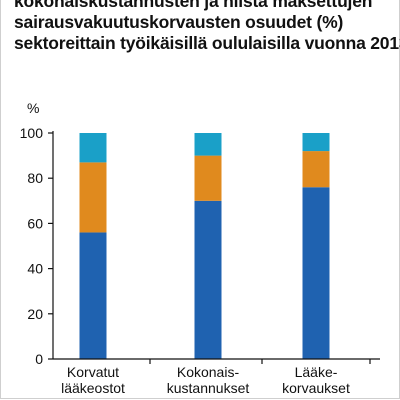  What do you see at coordinates (35, 269) in the screenshot?
I see `y-tick-label: 40` at bounding box center [35, 269].